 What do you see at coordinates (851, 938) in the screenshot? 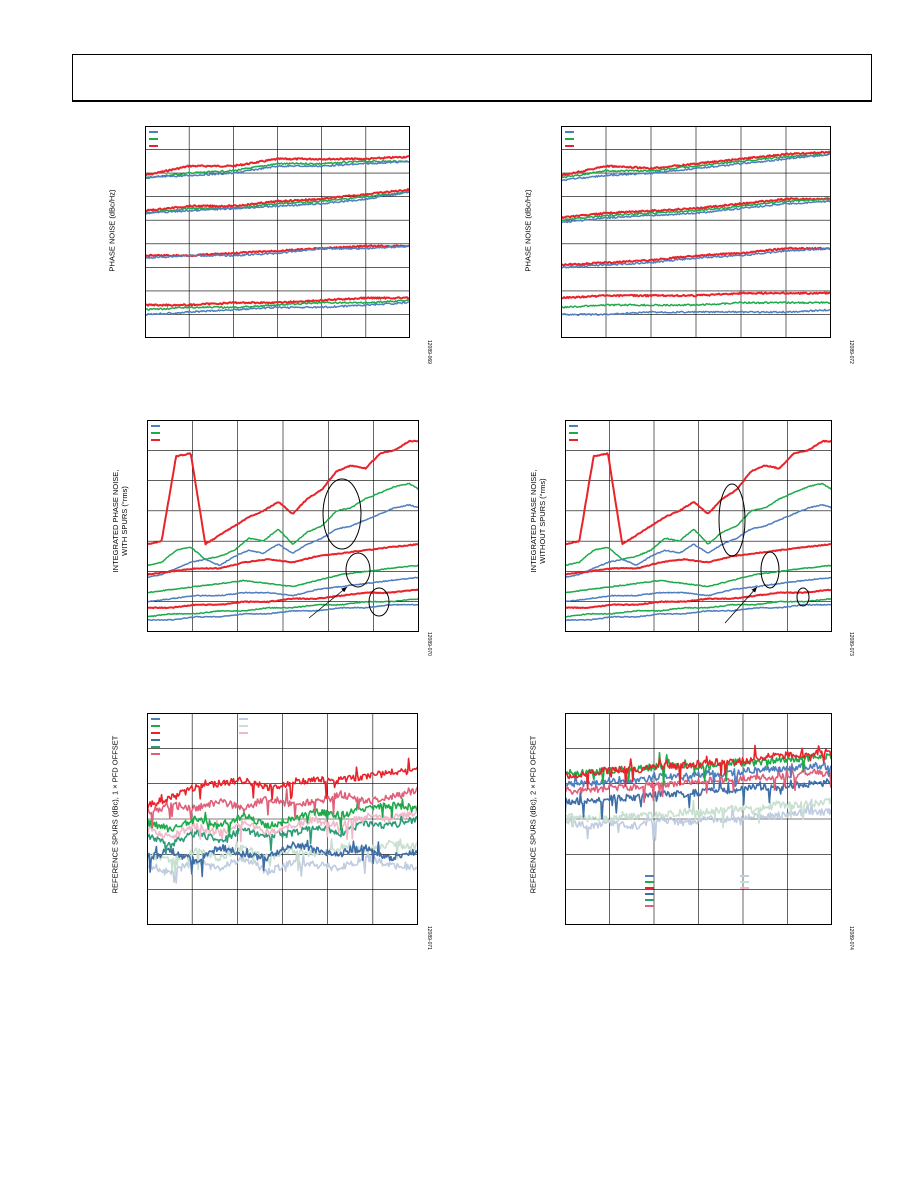
I see `figure-id: 12089-074` at bounding box center [851, 938].